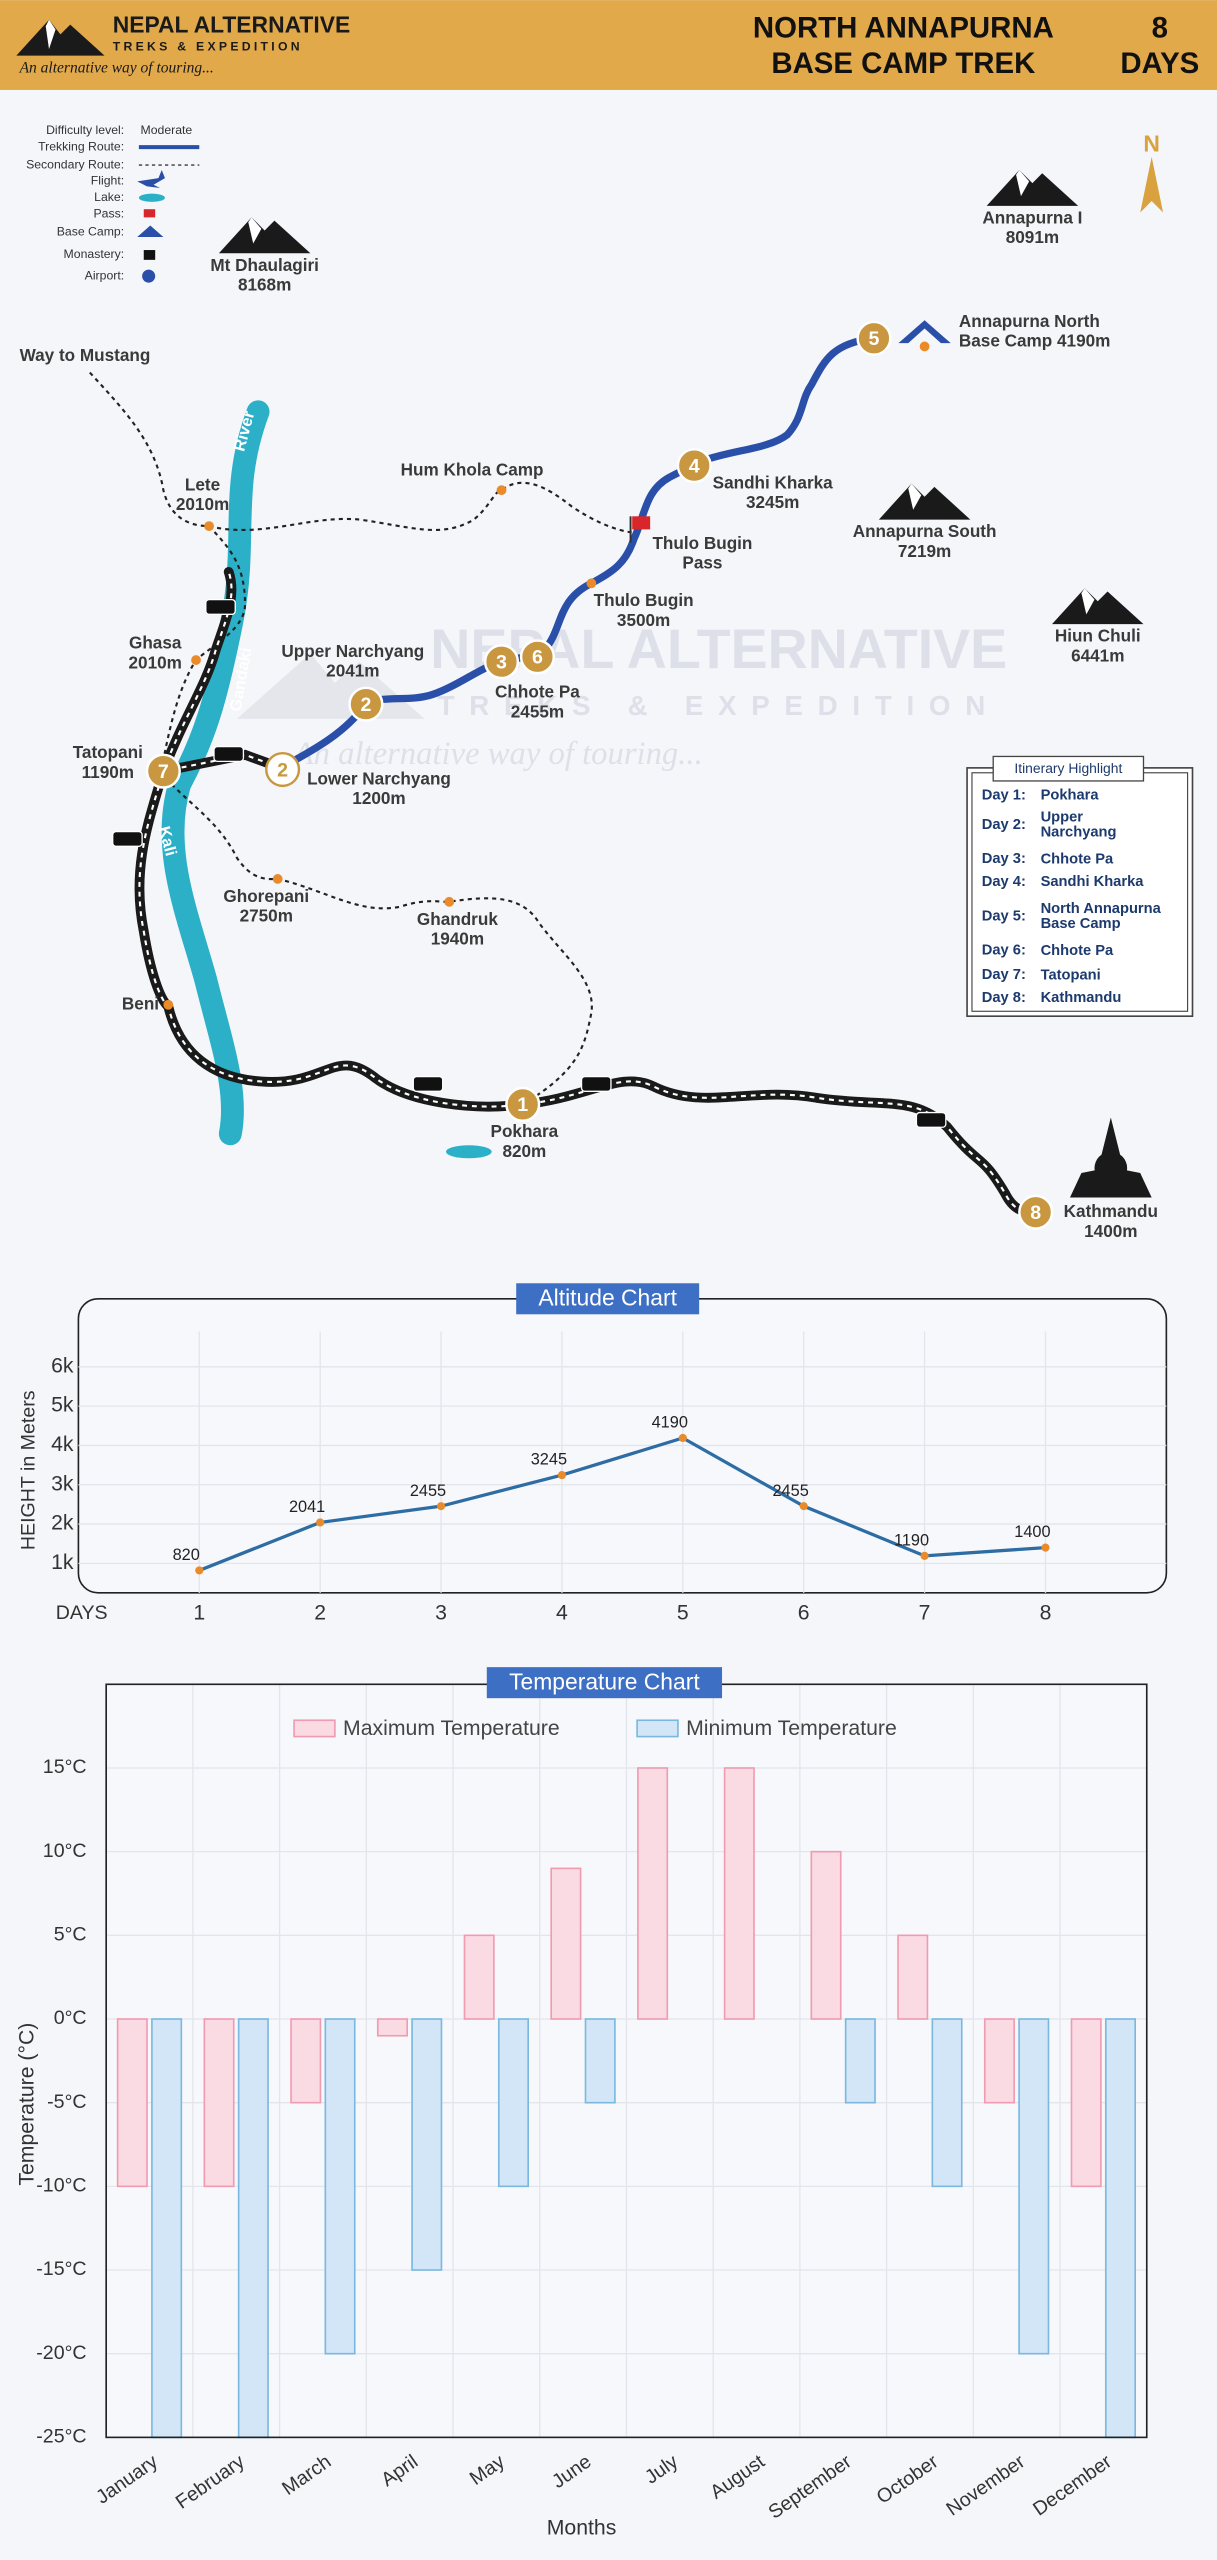  I want to click on chart-title: Temperature Chart, so click(604, 1682).